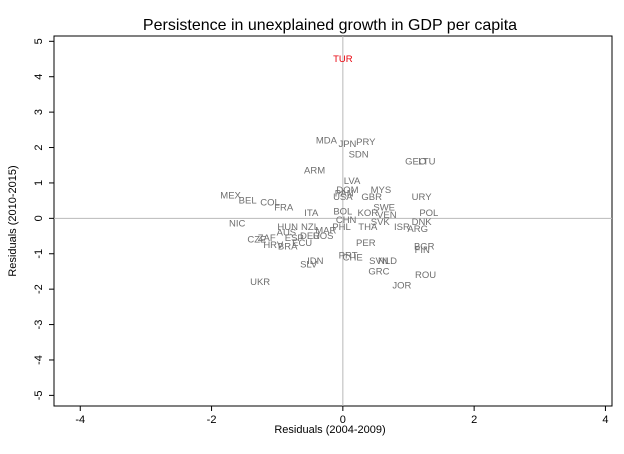 The image size is (624, 454). Describe the element at coordinates (401, 286) in the screenshot. I see `point-label-jor: JOR` at that location.